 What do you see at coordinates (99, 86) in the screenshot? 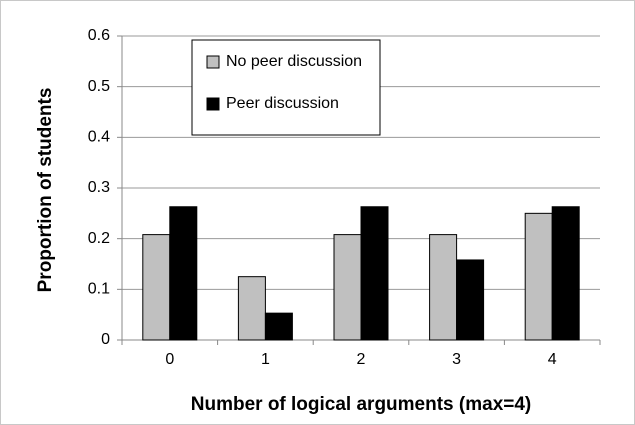
I see `y-tick-label: 0.5` at bounding box center [99, 86].